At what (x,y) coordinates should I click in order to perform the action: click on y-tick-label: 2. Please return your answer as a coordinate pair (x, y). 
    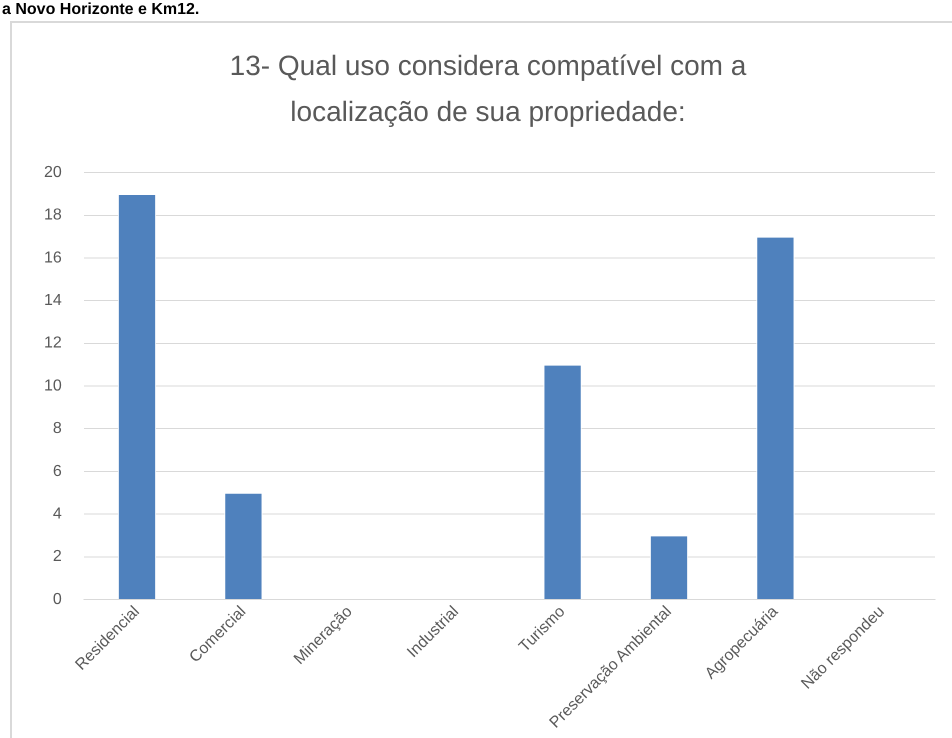
    Looking at the image, I should click on (57, 557).